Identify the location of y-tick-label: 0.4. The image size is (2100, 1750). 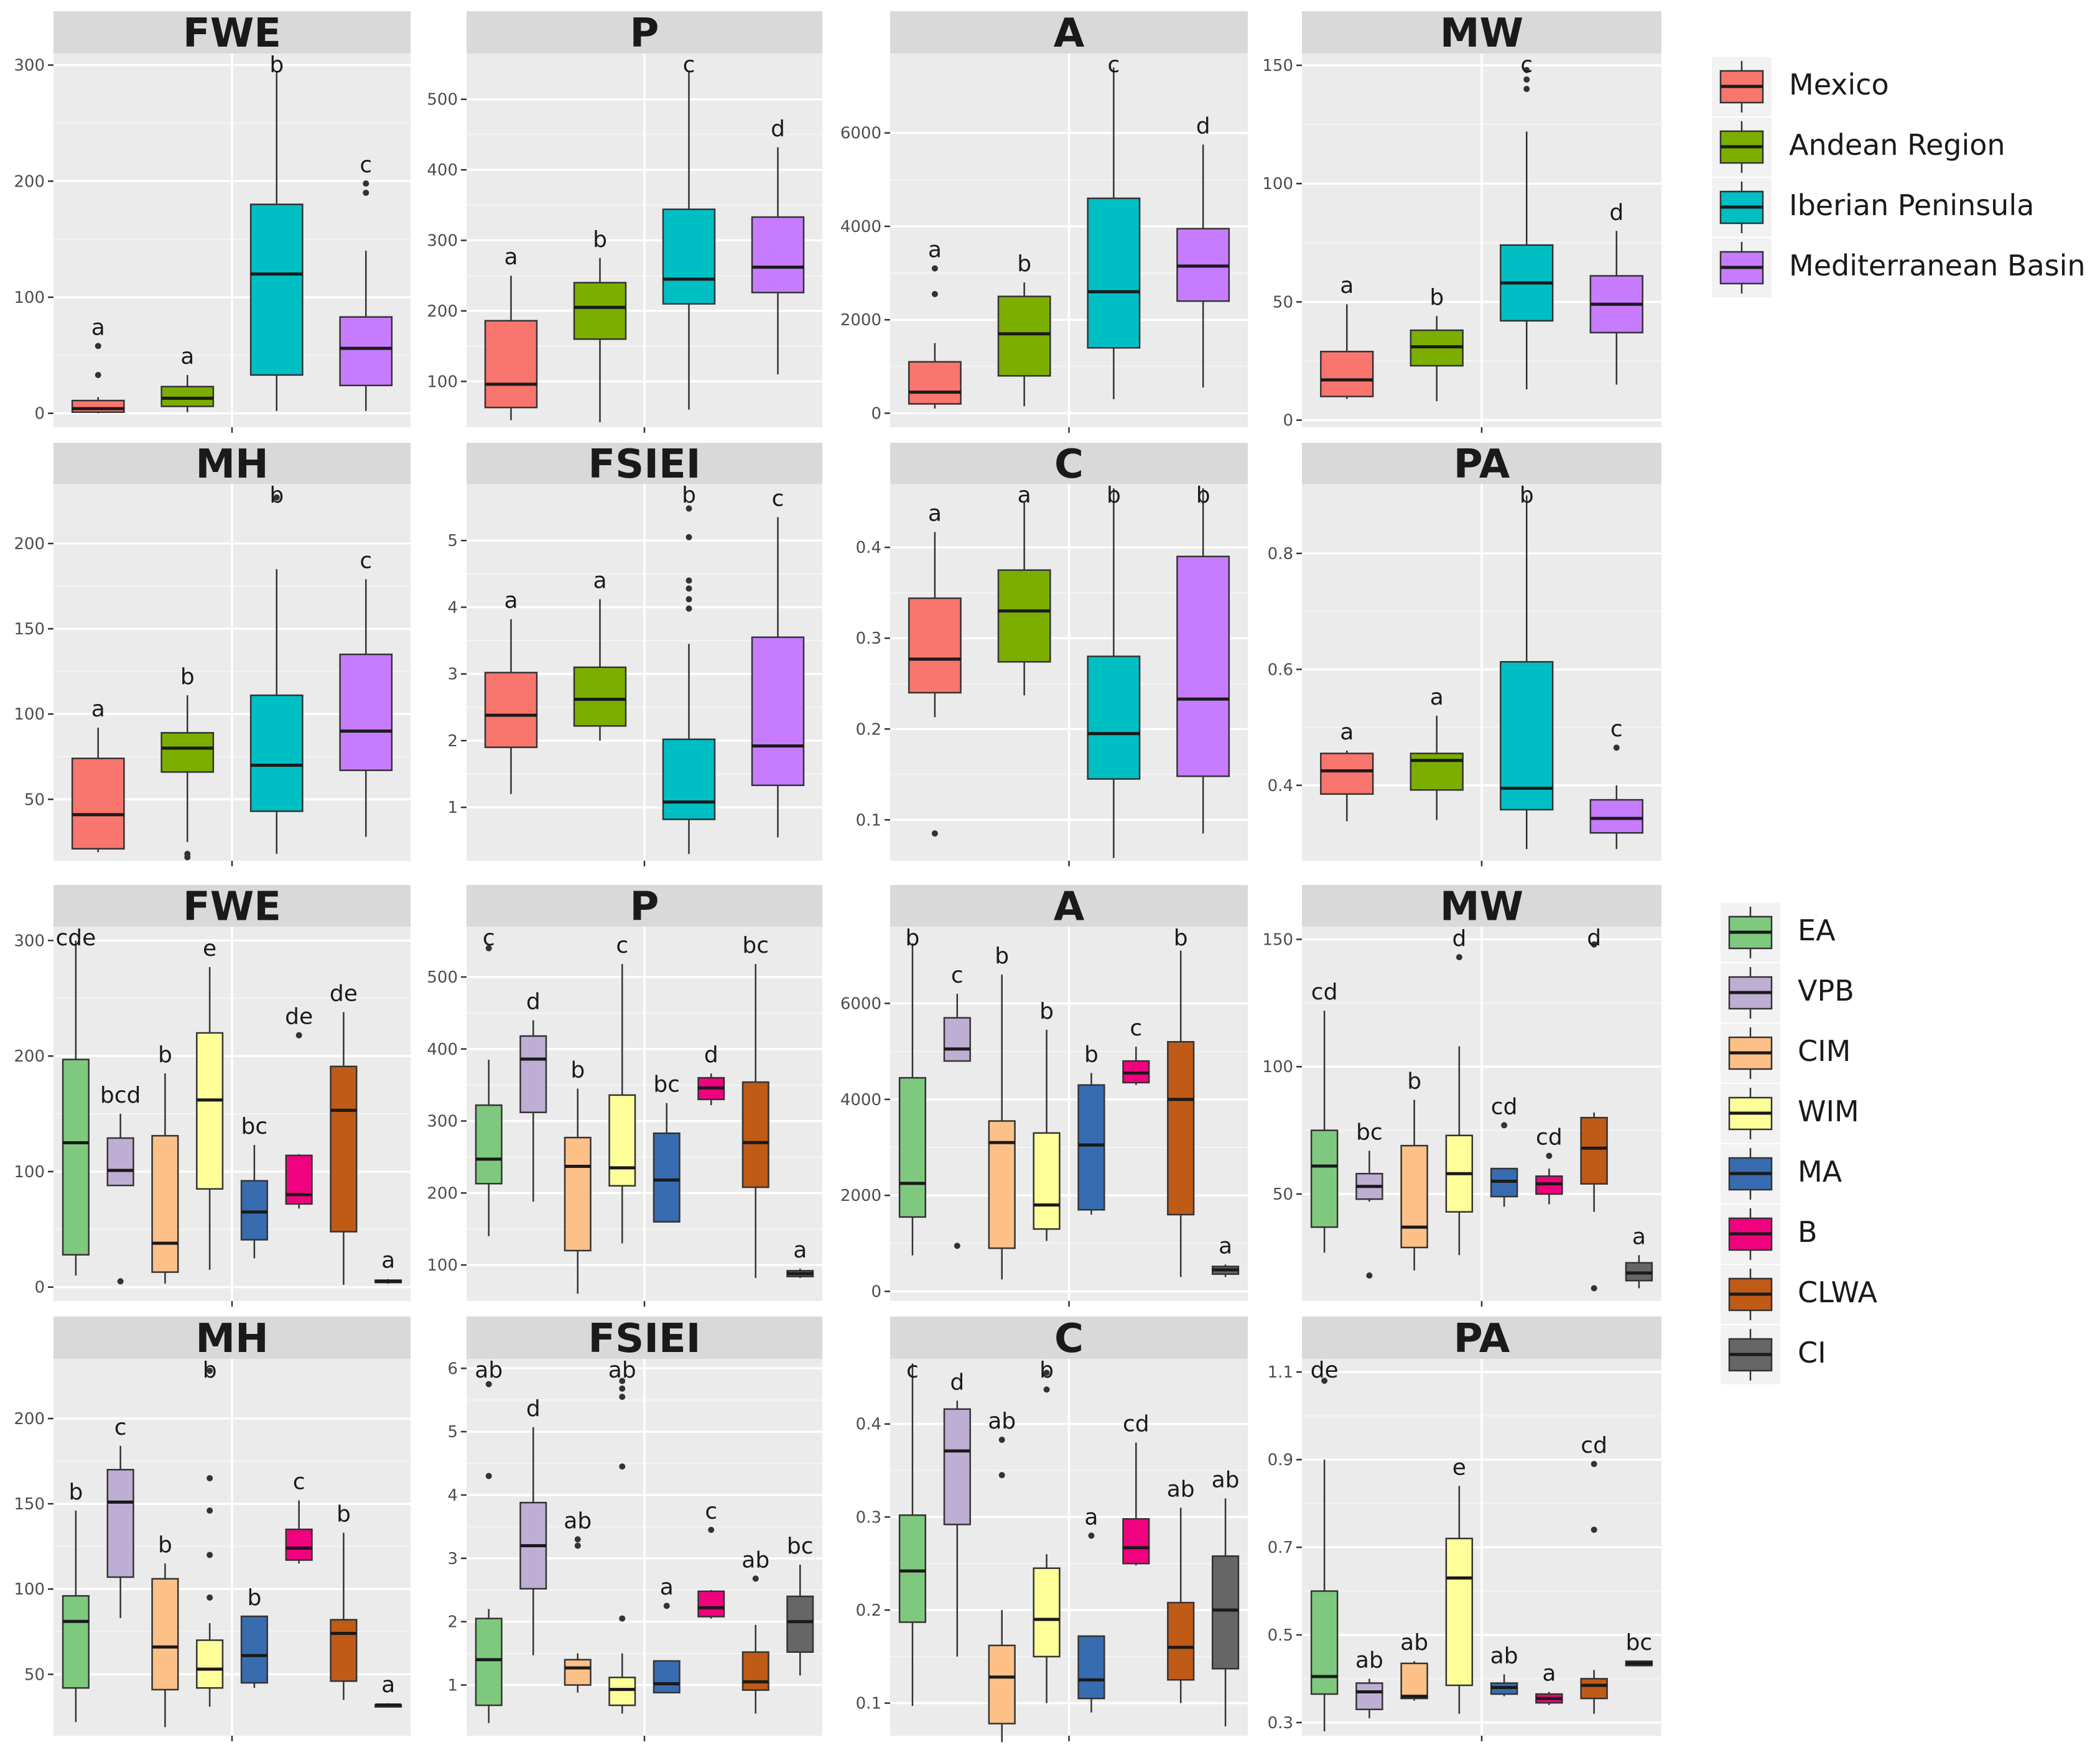
(1281, 786).